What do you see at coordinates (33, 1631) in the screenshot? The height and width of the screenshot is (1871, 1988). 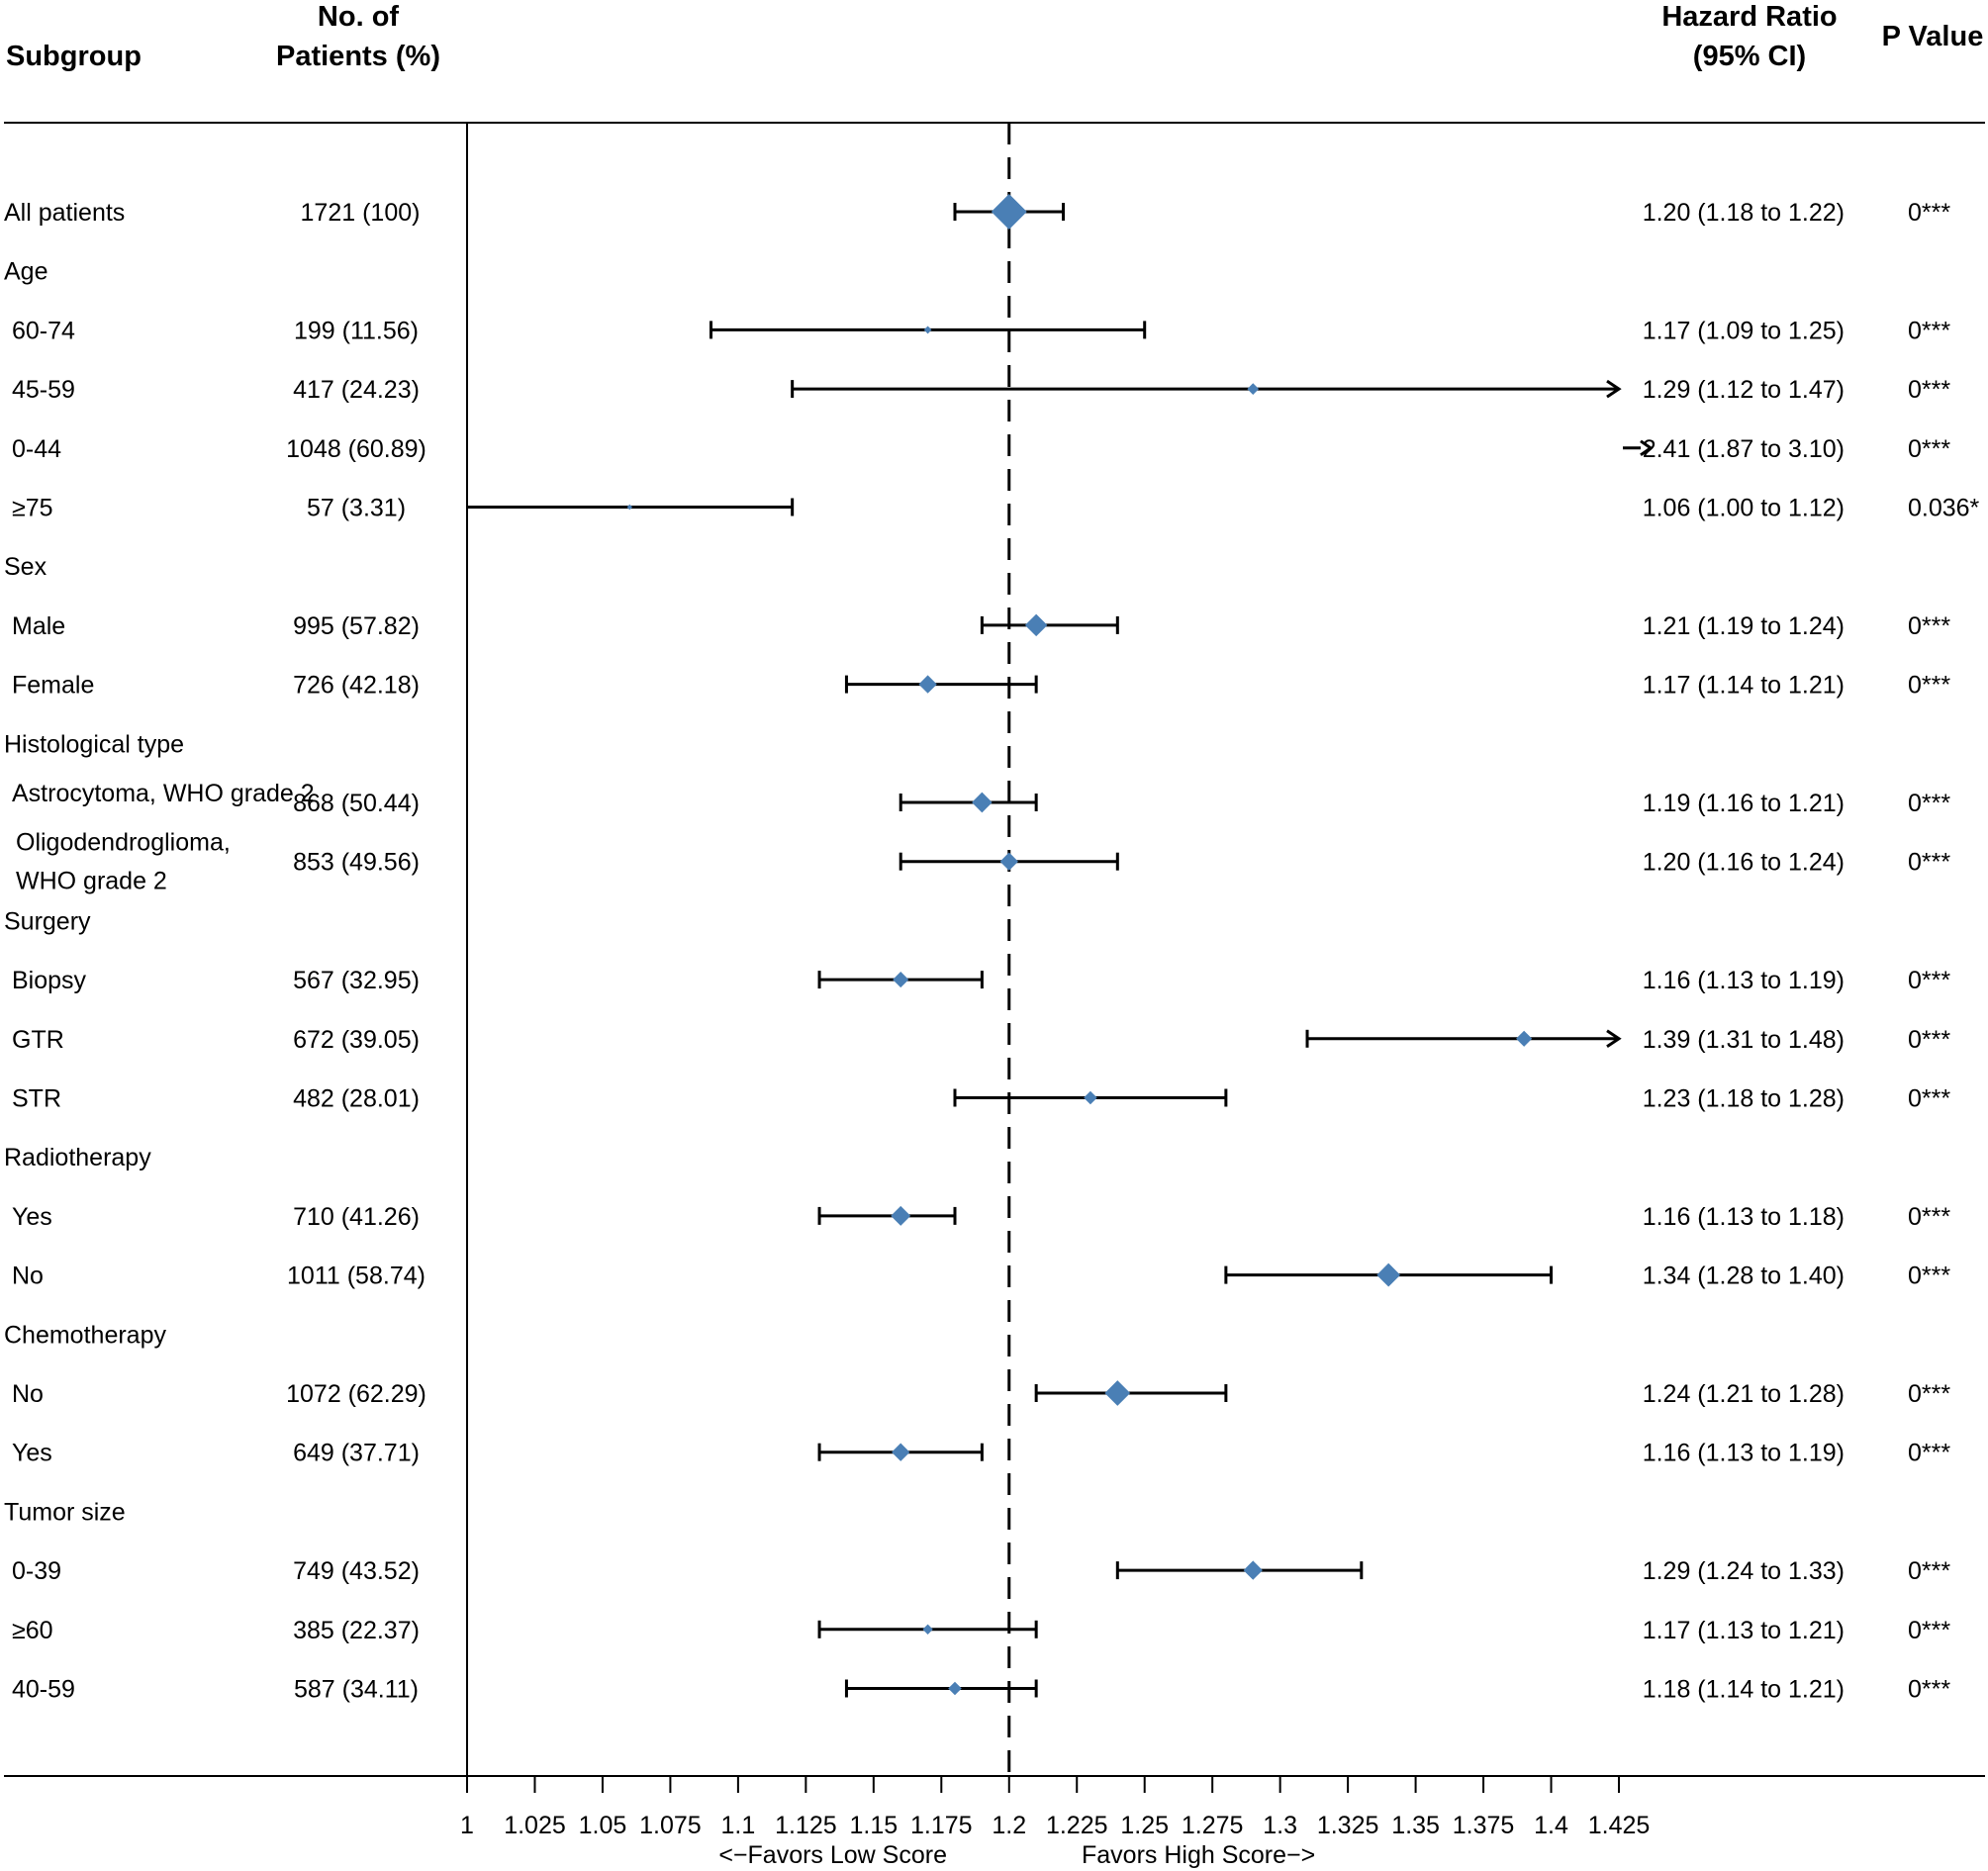 I see `subgroup-label: ≥60` at bounding box center [33, 1631].